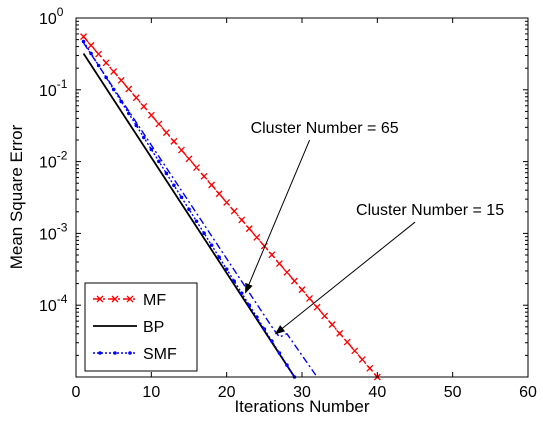 The height and width of the screenshot is (424, 543). What do you see at coordinates (53, 160) in the screenshot?
I see `y-tick-label: 10⁻²` at bounding box center [53, 160].